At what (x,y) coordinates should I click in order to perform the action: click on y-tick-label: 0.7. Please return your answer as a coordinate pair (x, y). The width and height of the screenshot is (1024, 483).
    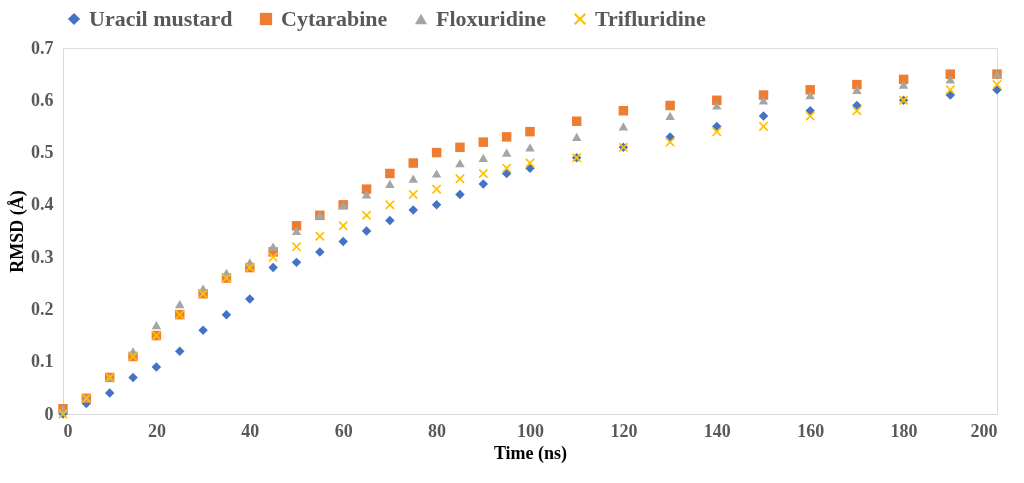
    Looking at the image, I should click on (42, 47).